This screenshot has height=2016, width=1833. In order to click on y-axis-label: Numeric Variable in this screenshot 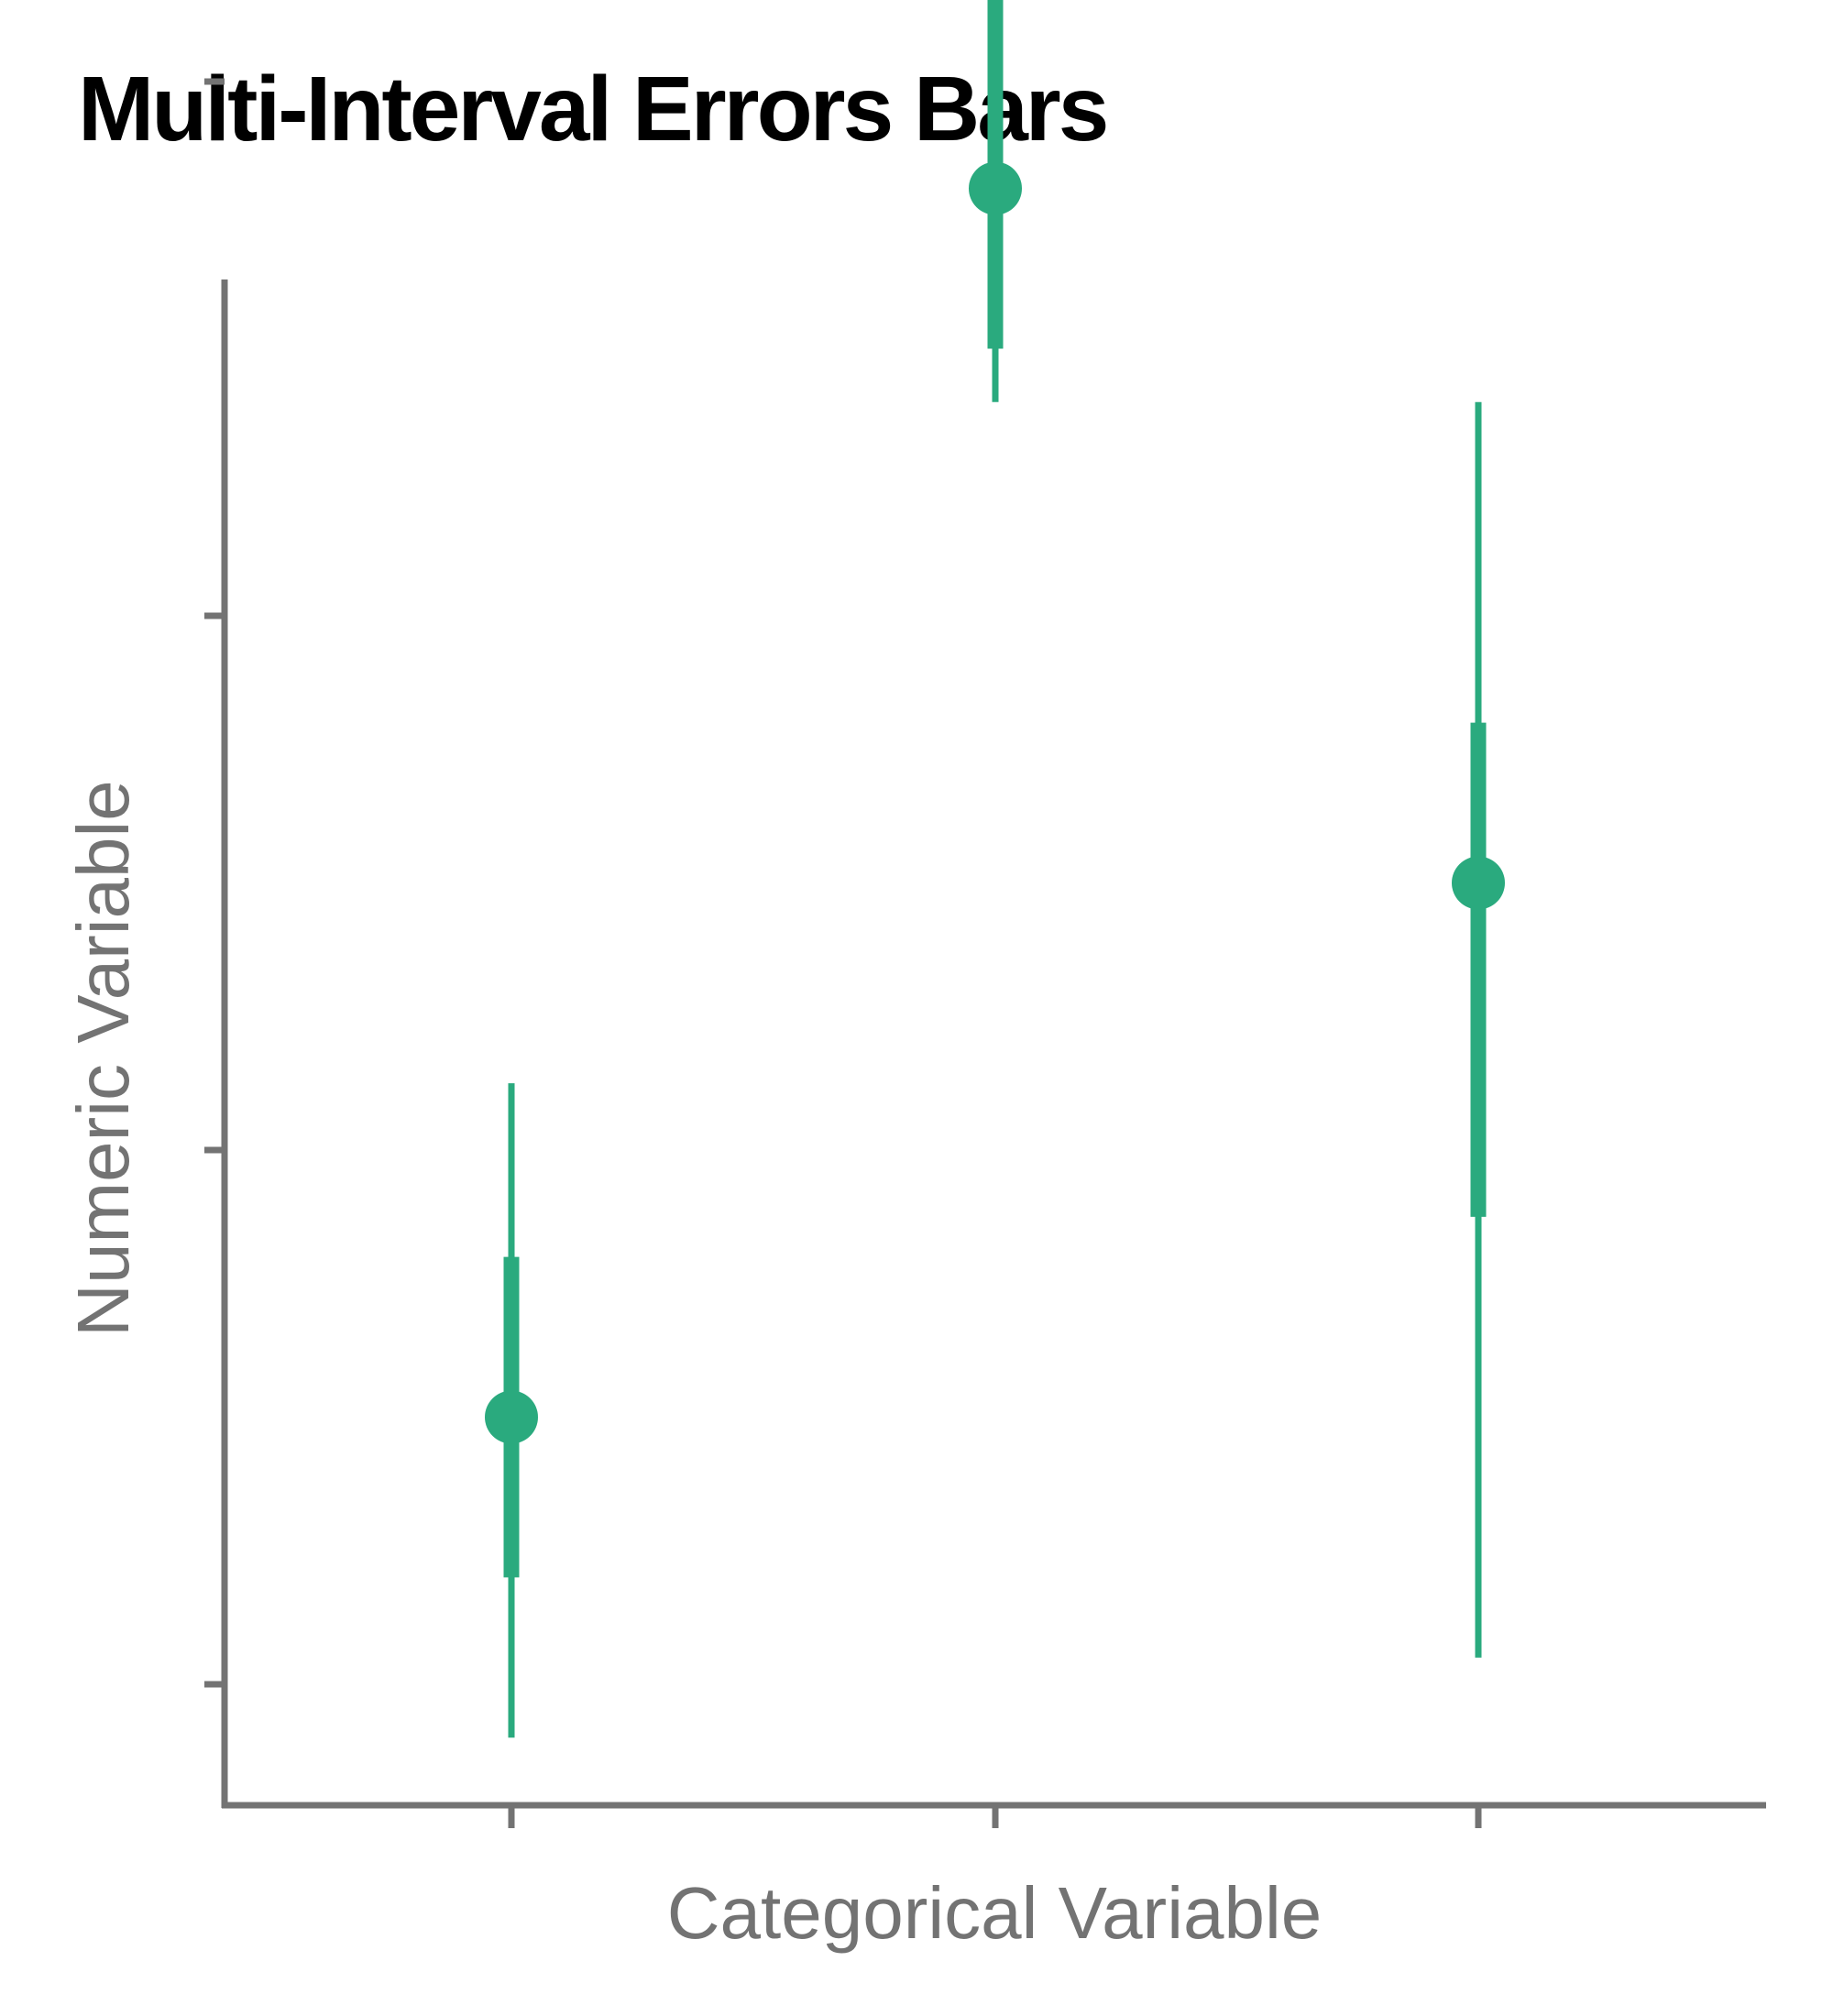, I will do `click(103, 1058)`.